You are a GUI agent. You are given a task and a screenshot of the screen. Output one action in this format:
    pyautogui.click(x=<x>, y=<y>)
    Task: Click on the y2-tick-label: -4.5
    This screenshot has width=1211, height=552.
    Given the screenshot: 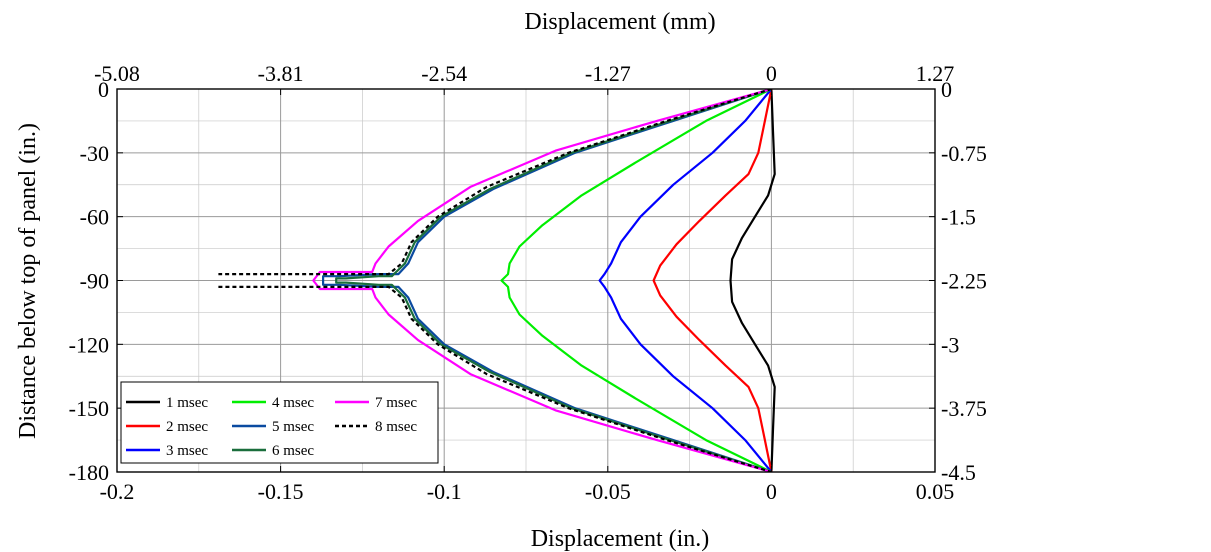 What is the action you would take?
    pyautogui.click(x=958, y=472)
    